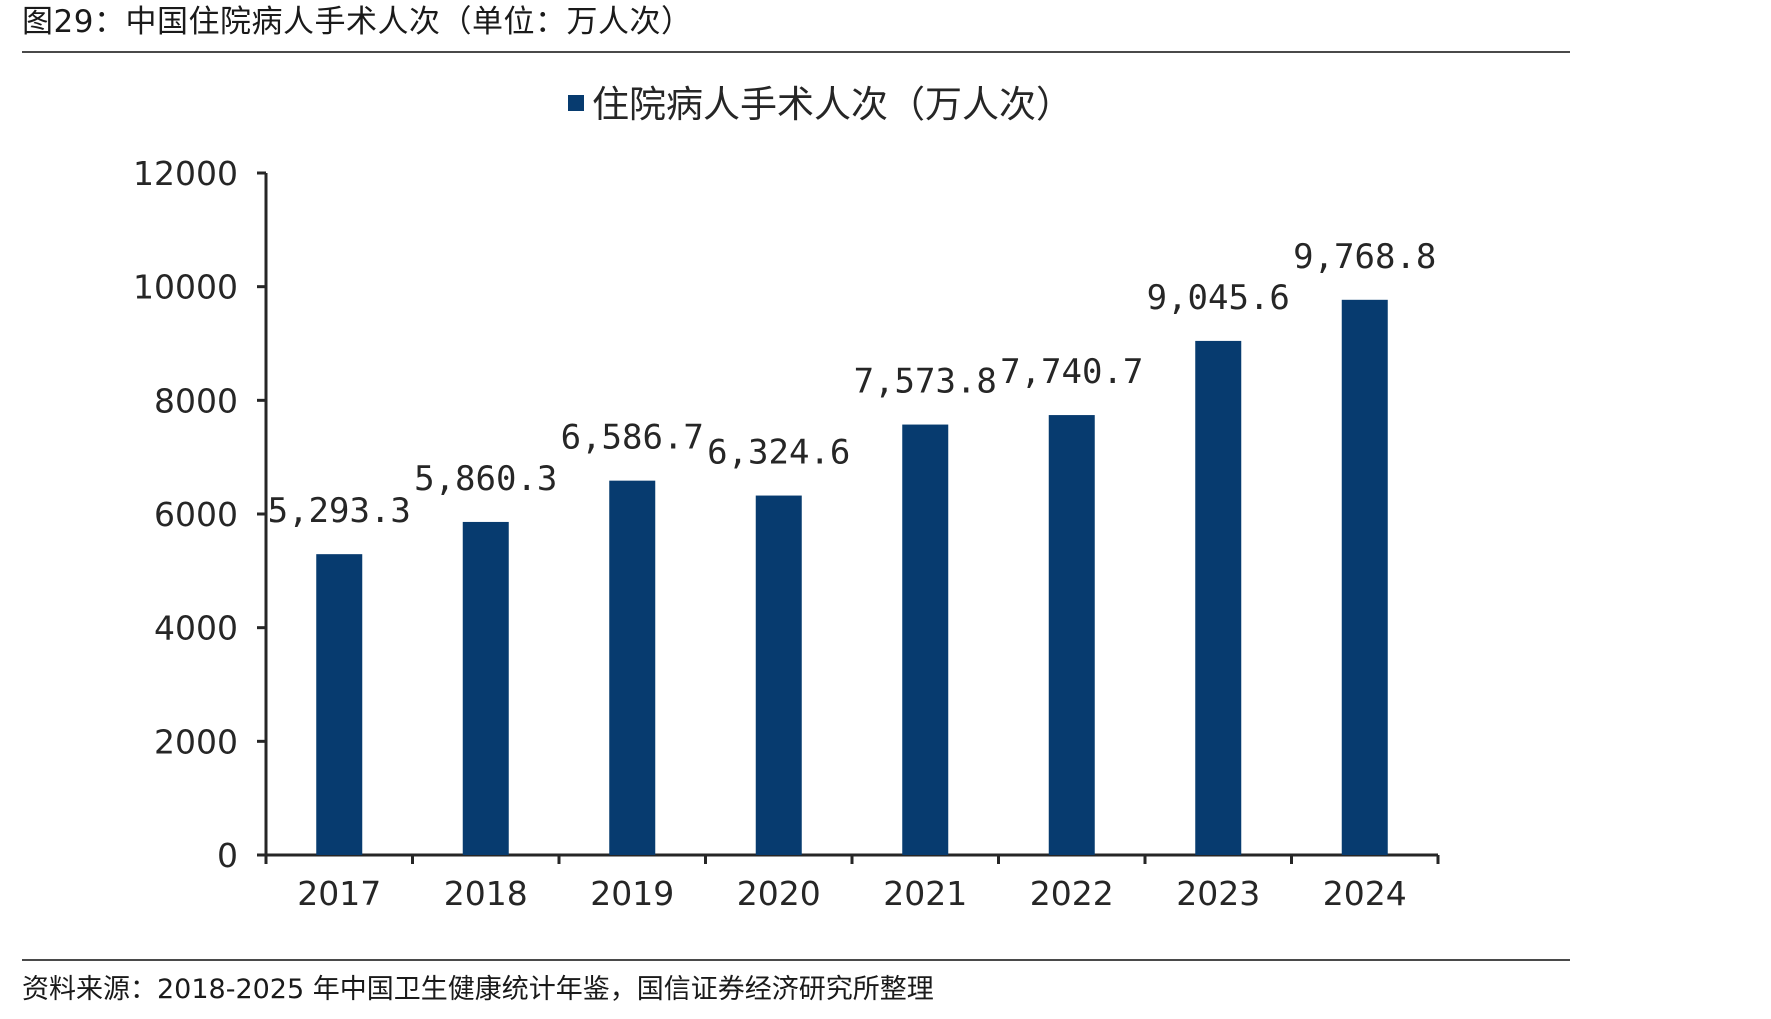  I want to click on bar-2022, so click(1071, 635).